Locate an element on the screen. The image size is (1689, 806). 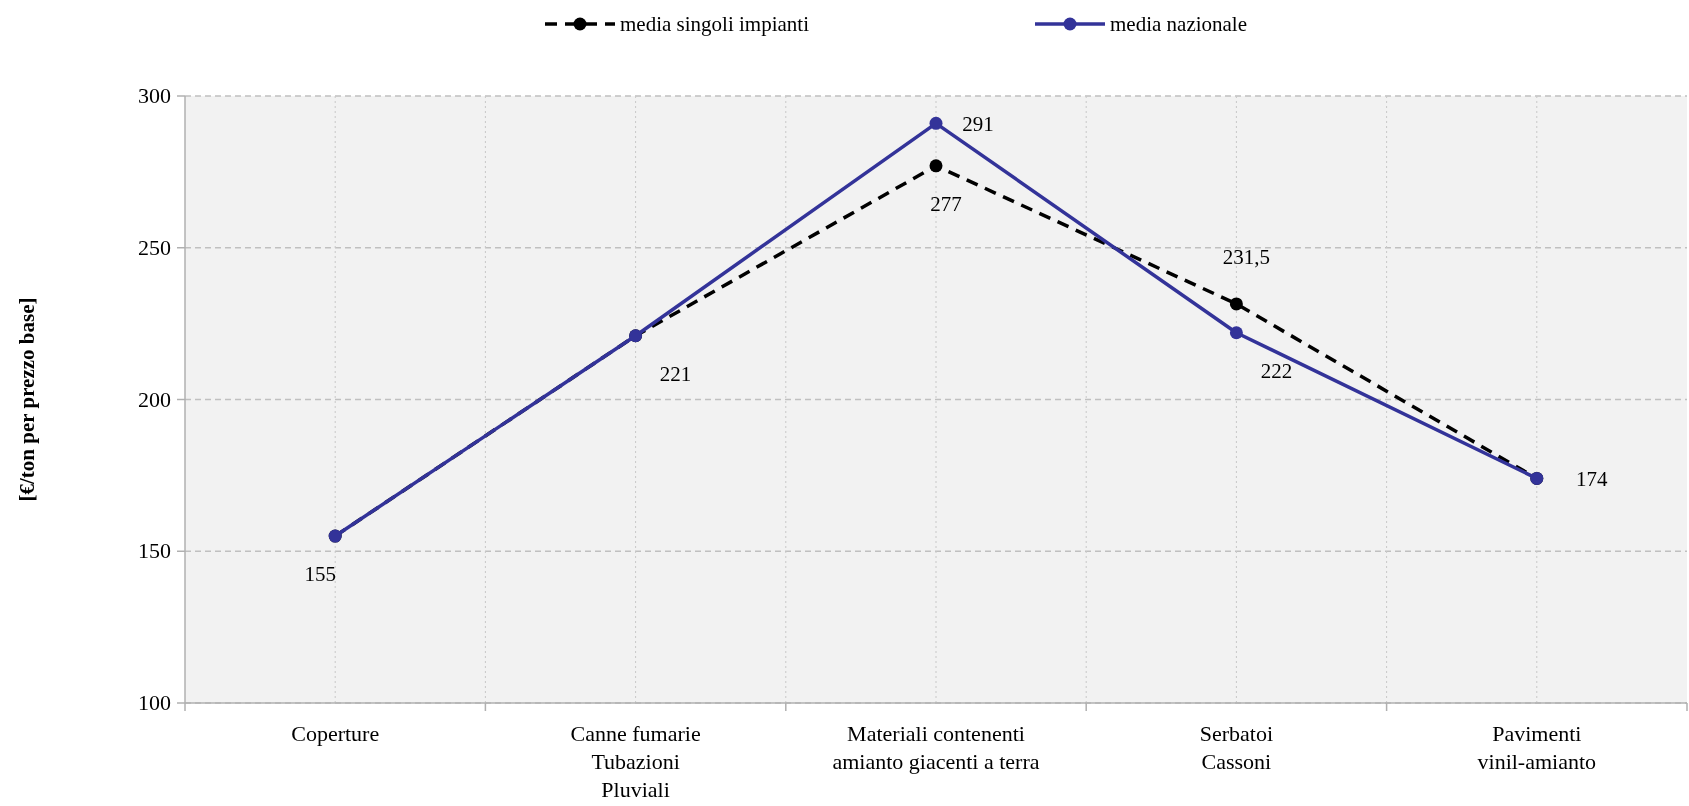
x-tick-label: Coperture is located at coordinates (335, 733).